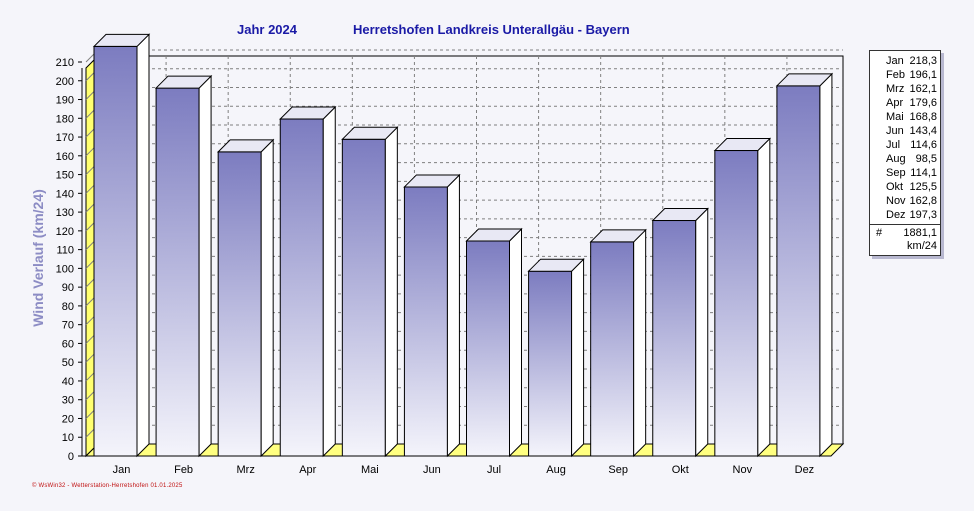 Image resolution: width=974 pixels, height=511 pixels. I want to click on bar-nov, so click(742, 297).